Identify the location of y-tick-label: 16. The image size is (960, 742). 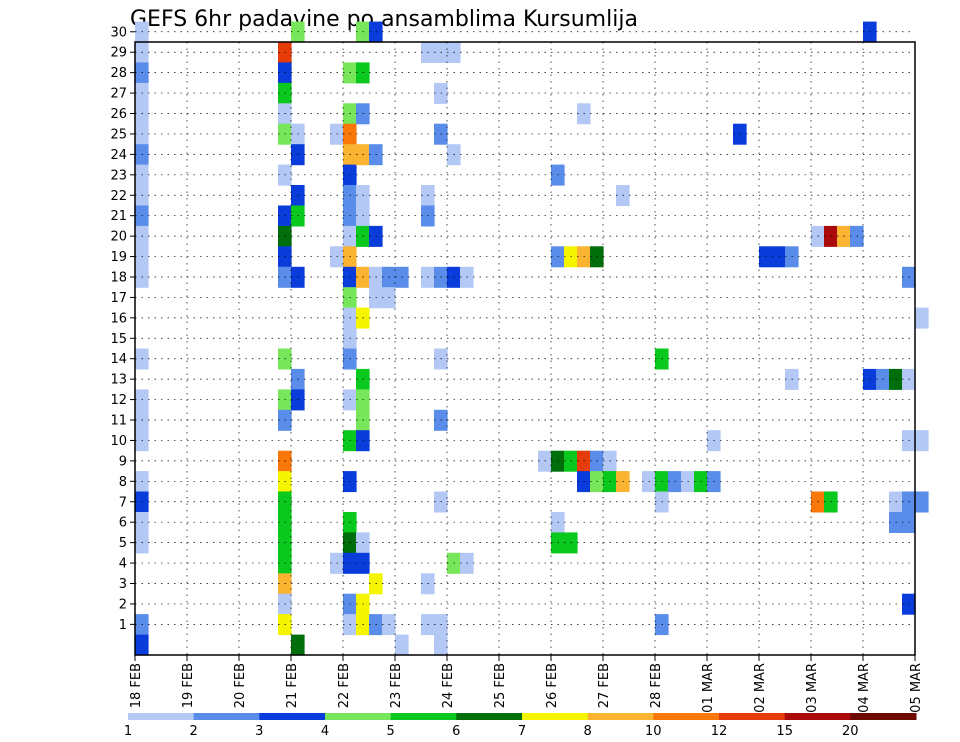
(118, 318).